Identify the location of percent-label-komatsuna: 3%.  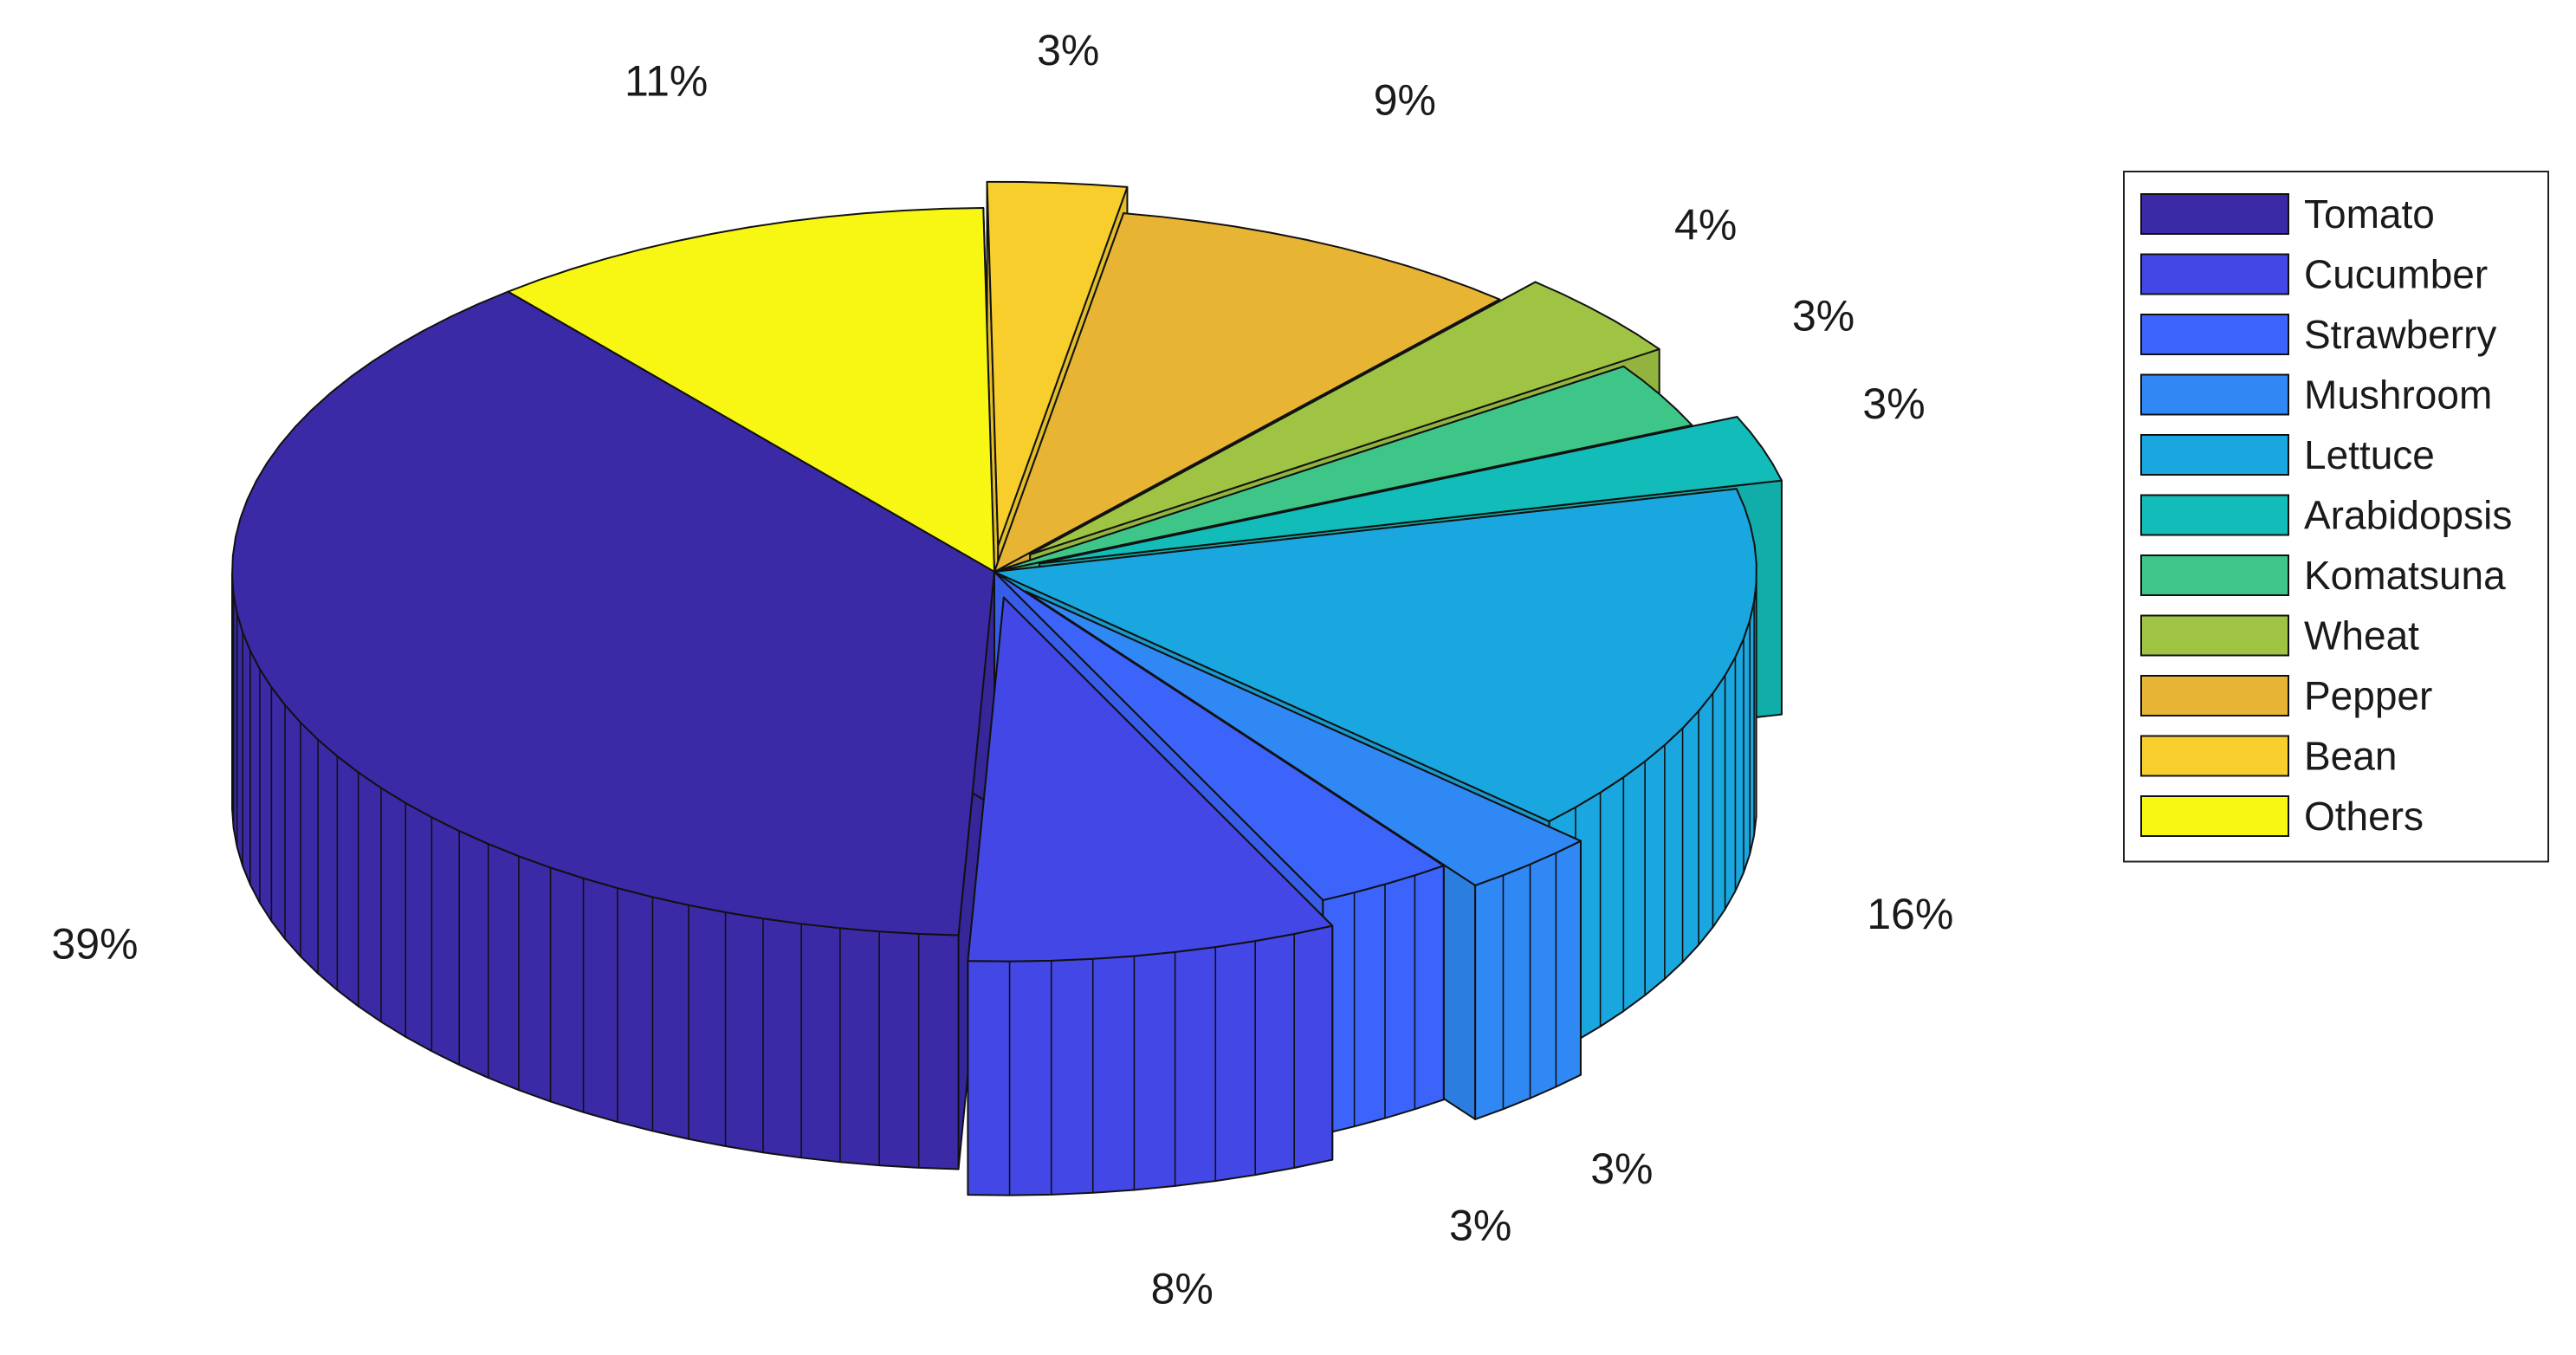
(1823, 316).